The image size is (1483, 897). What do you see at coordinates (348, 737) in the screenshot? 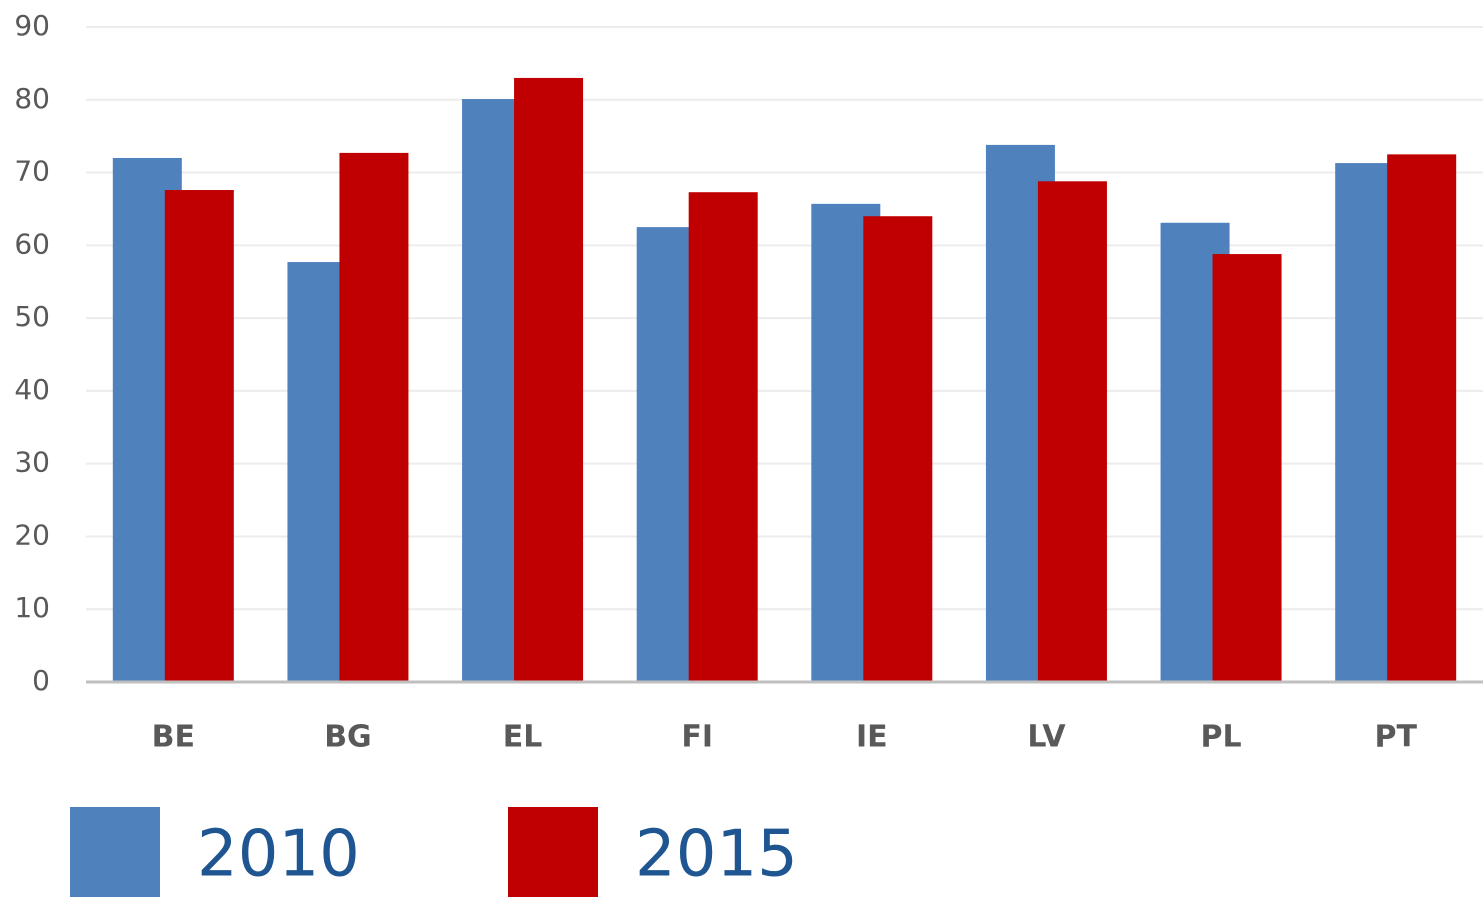
I see `x-tick-label: BG` at bounding box center [348, 737].